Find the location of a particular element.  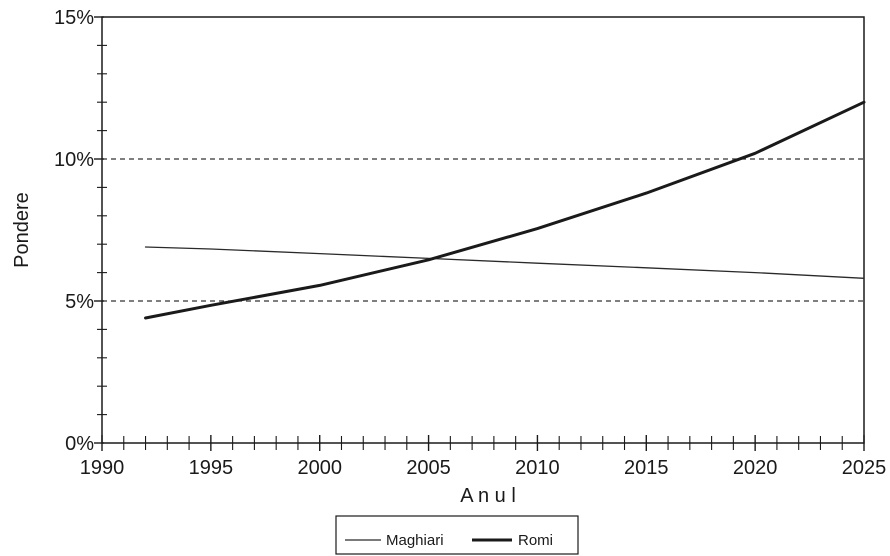

x-tick-label-2015: 2015 is located at coordinates (646, 468).